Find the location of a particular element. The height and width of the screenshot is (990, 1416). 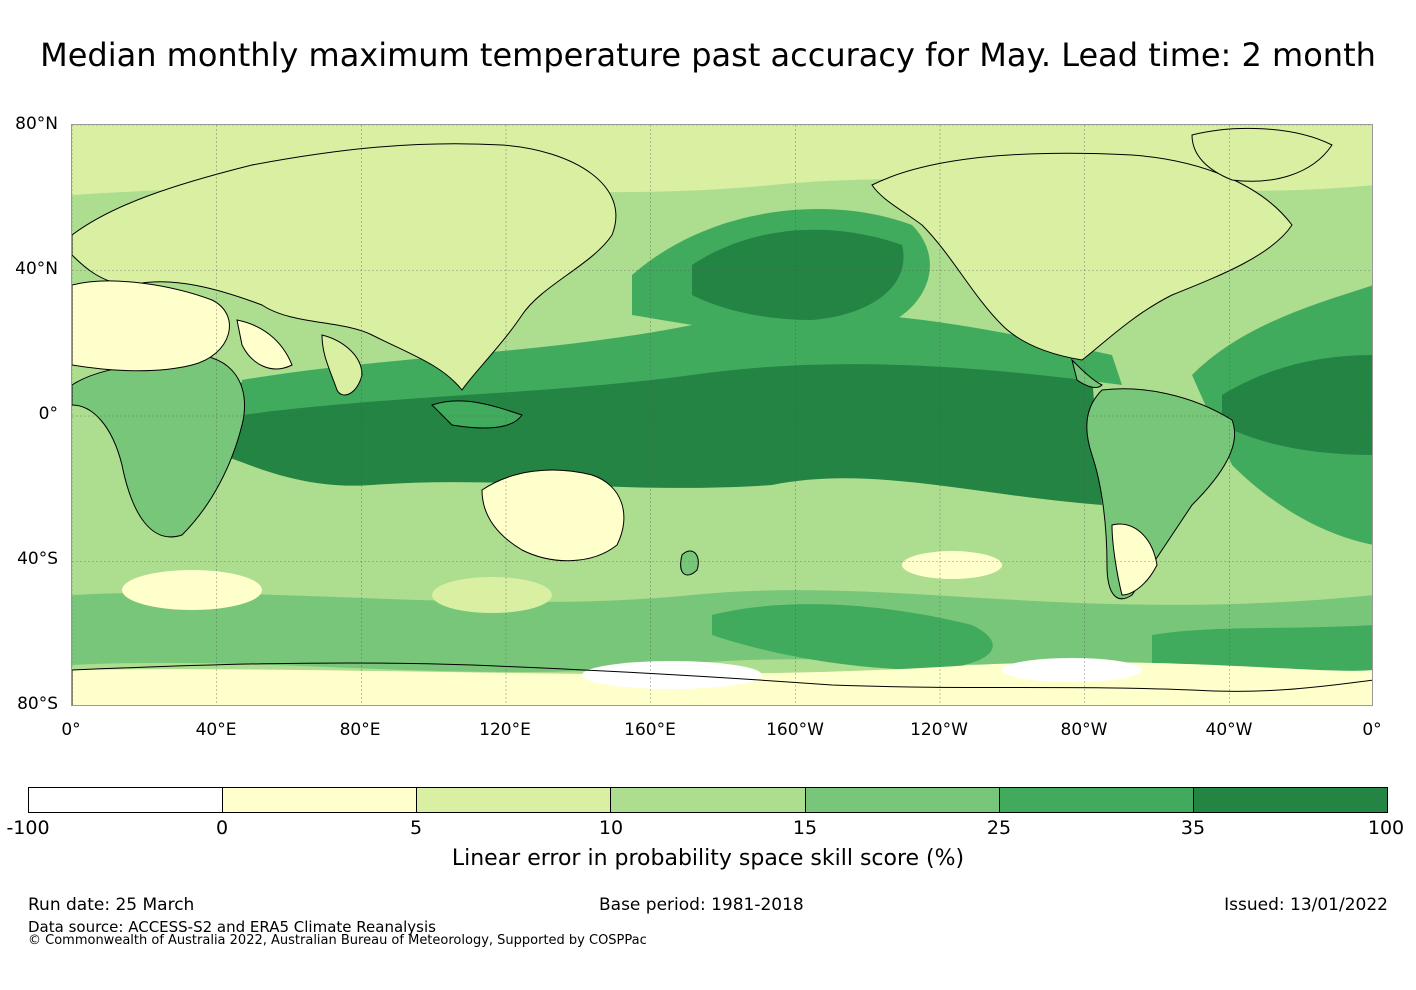

colorbar-tick: -100 is located at coordinates (28, 828).